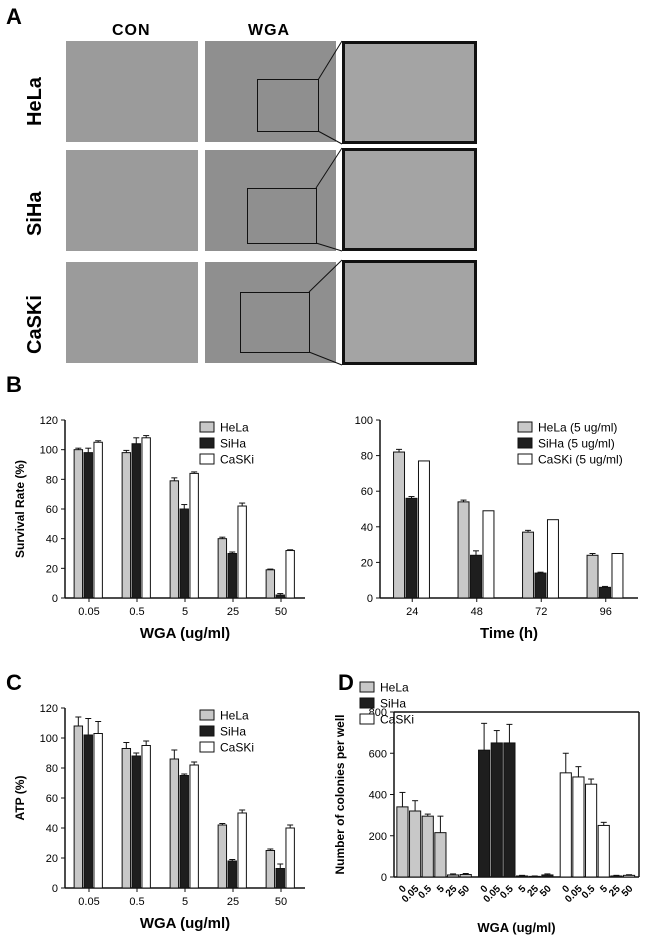 The height and width of the screenshot is (943, 650). I want to click on y-axis-label: Number of colonies per well, so click(340, 794).